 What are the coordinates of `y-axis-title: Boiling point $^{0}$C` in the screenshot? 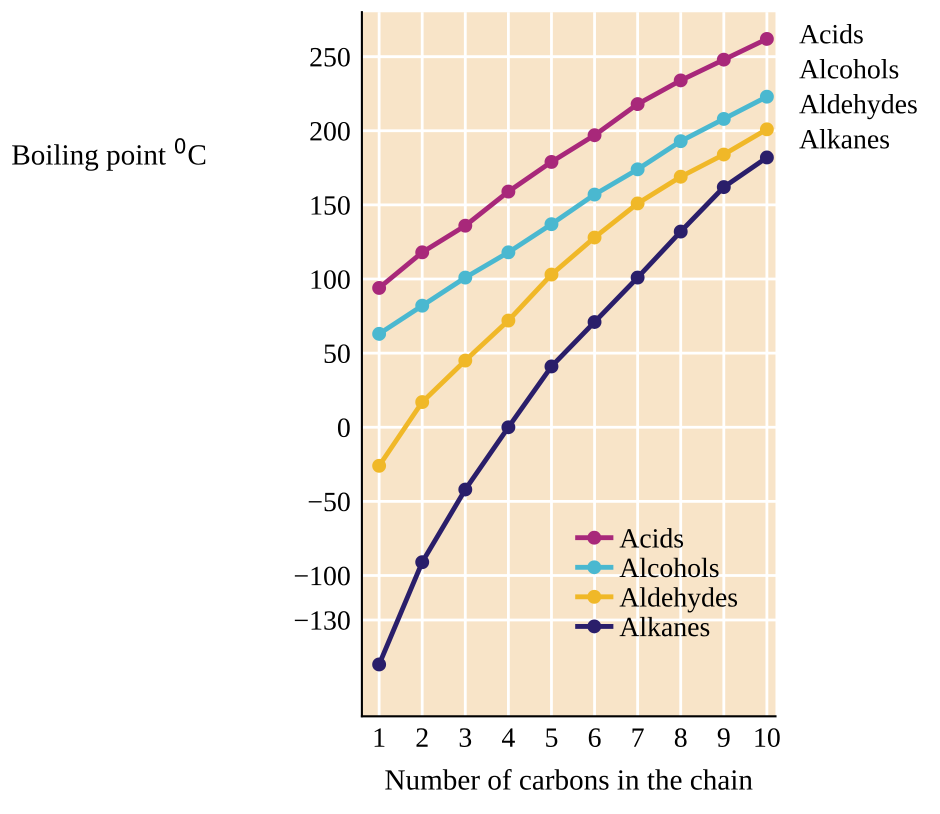 It's located at (109, 154).